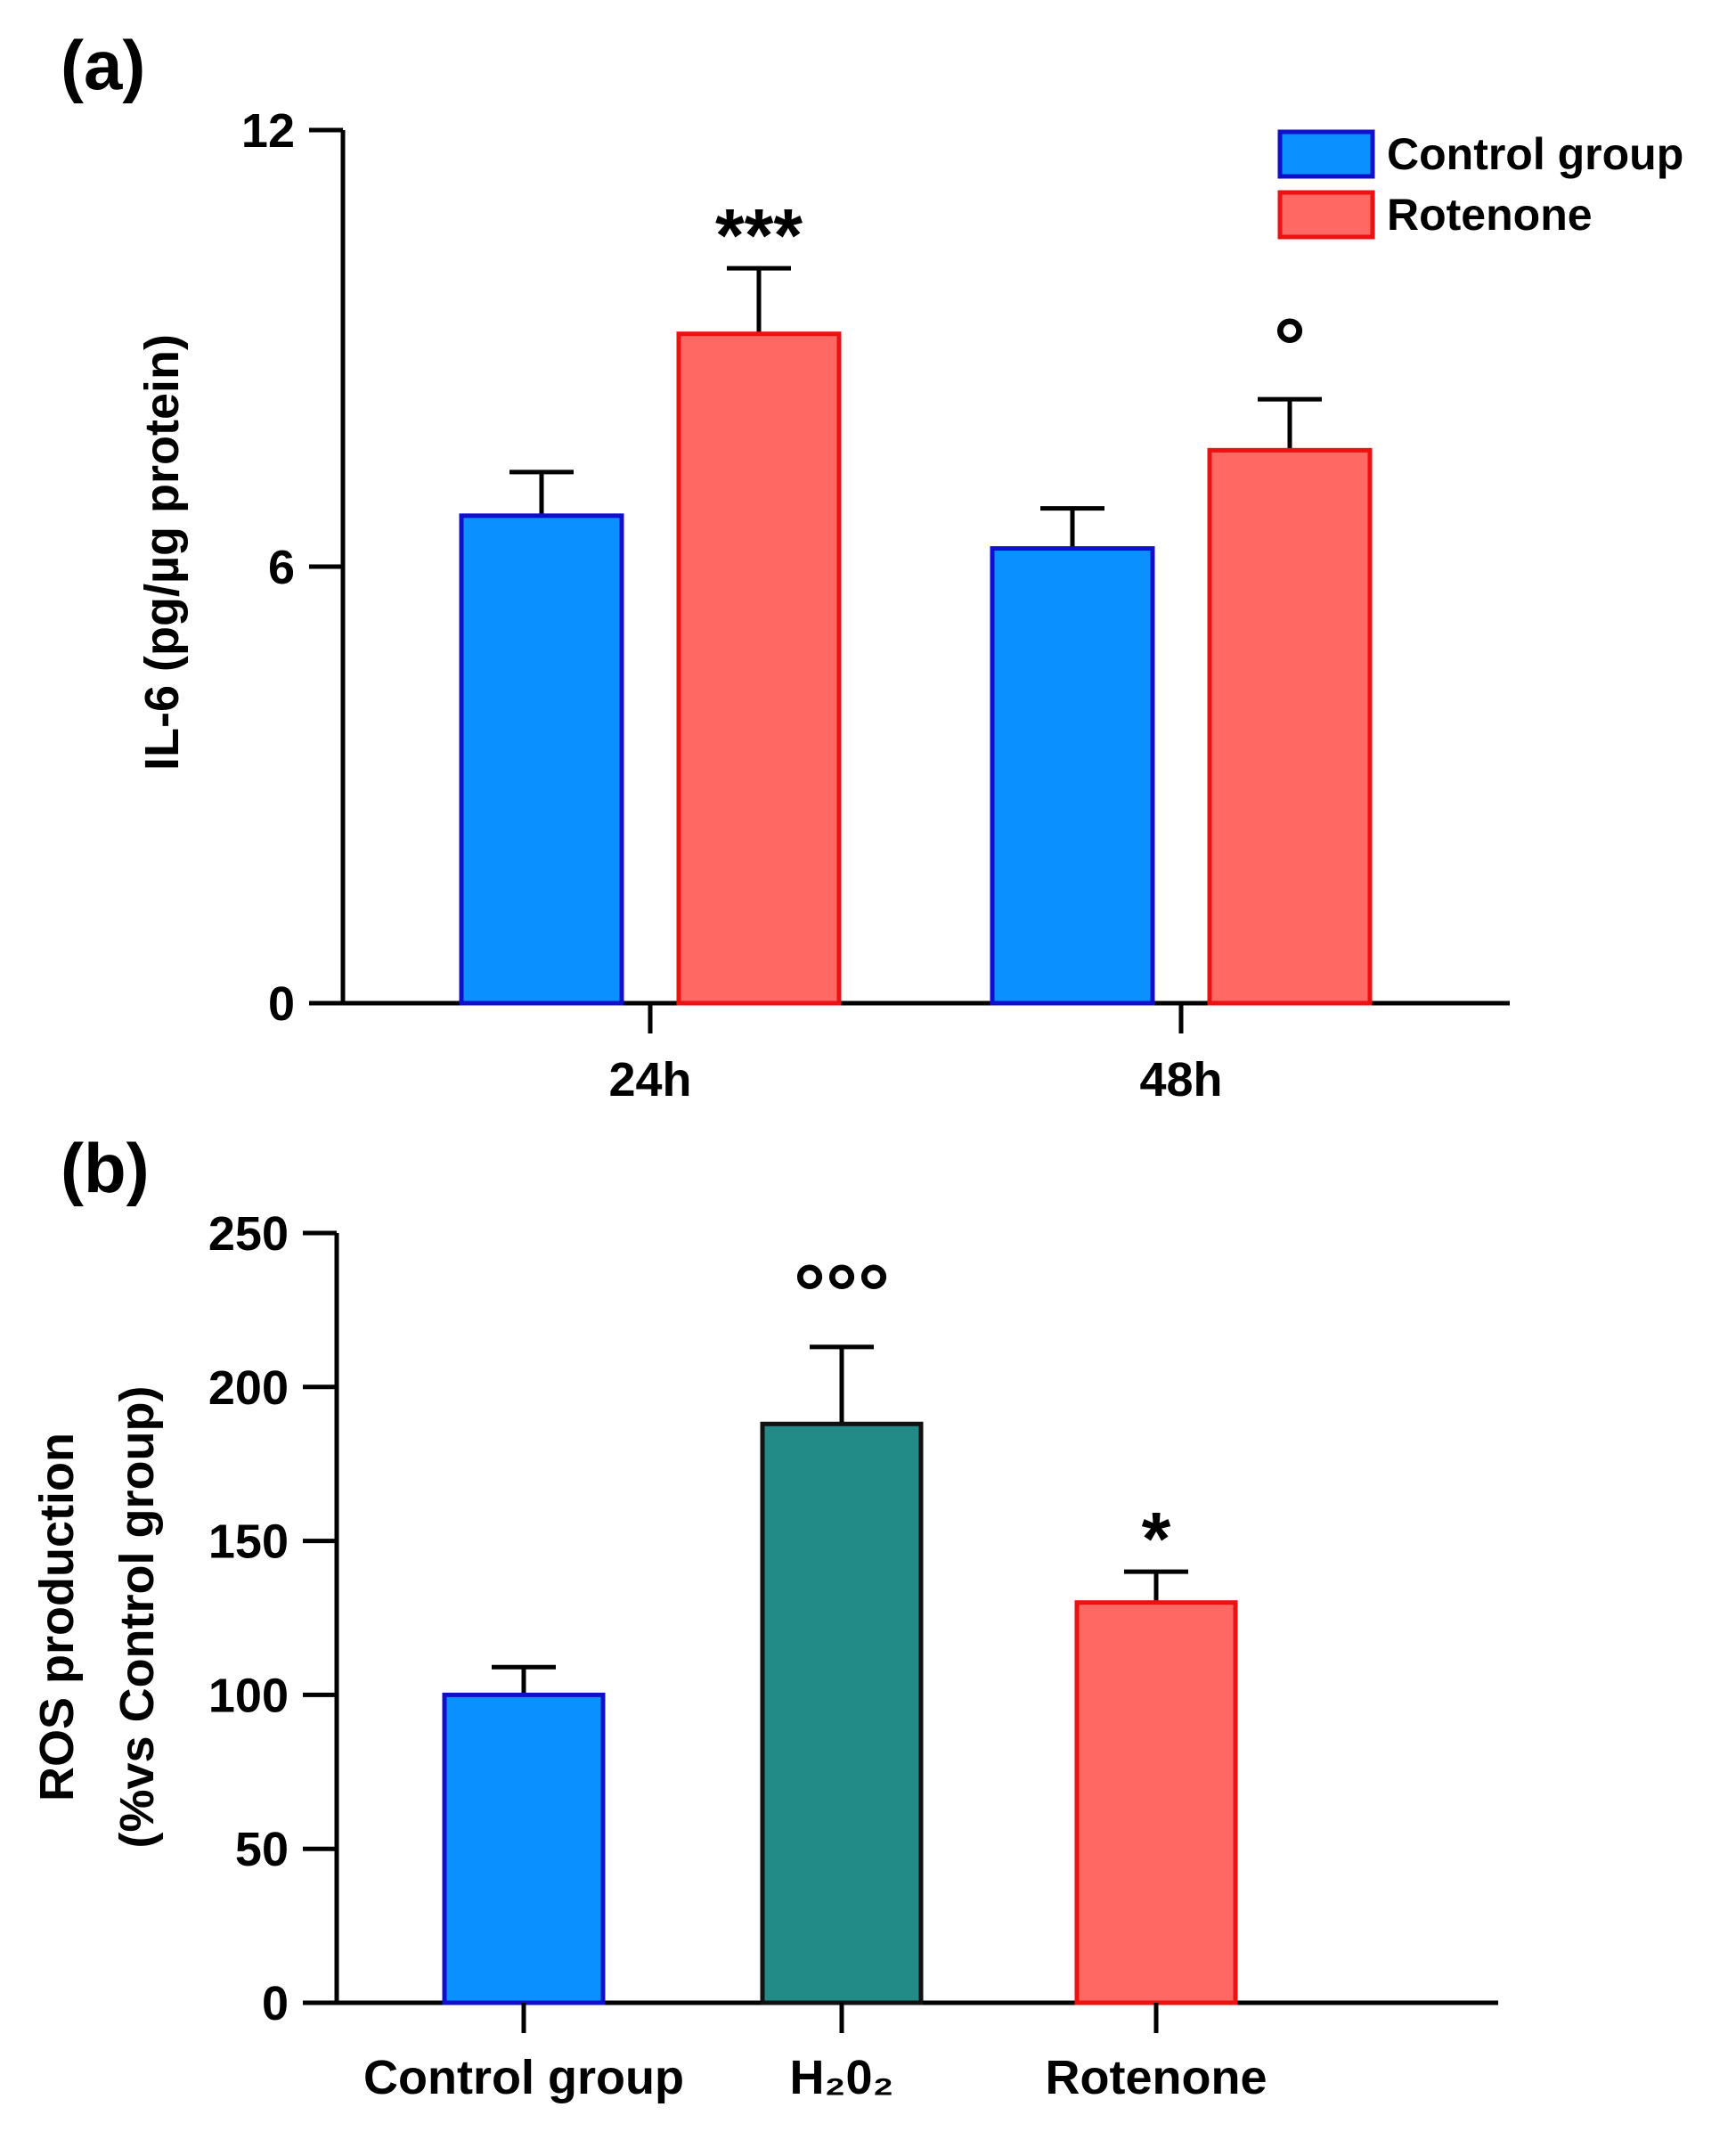  Describe the element at coordinates (759, 235) in the screenshot. I see `panel-a-significance-mark: ***` at that location.